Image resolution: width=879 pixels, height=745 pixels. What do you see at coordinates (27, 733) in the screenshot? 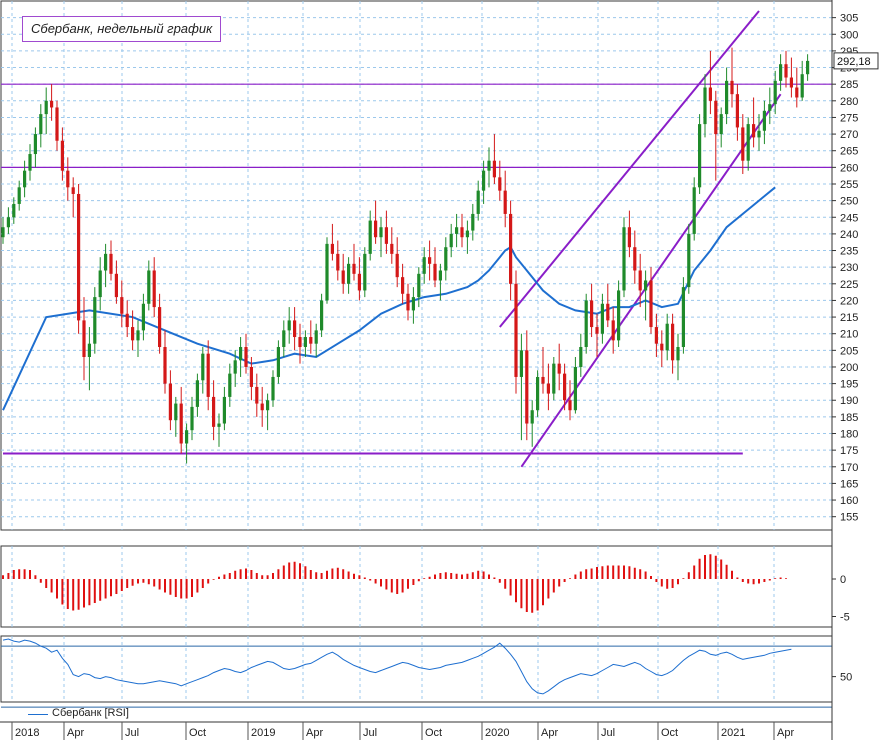
I see `x-tick-label: 2018` at bounding box center [27, 733].